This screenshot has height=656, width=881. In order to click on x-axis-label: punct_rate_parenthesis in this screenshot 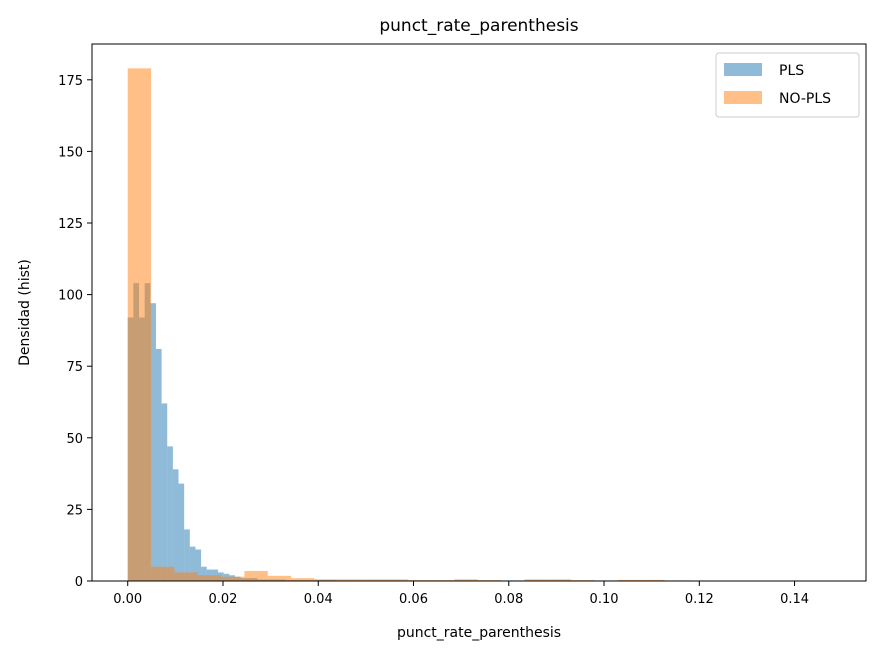, I will do `click(479, 633)`.